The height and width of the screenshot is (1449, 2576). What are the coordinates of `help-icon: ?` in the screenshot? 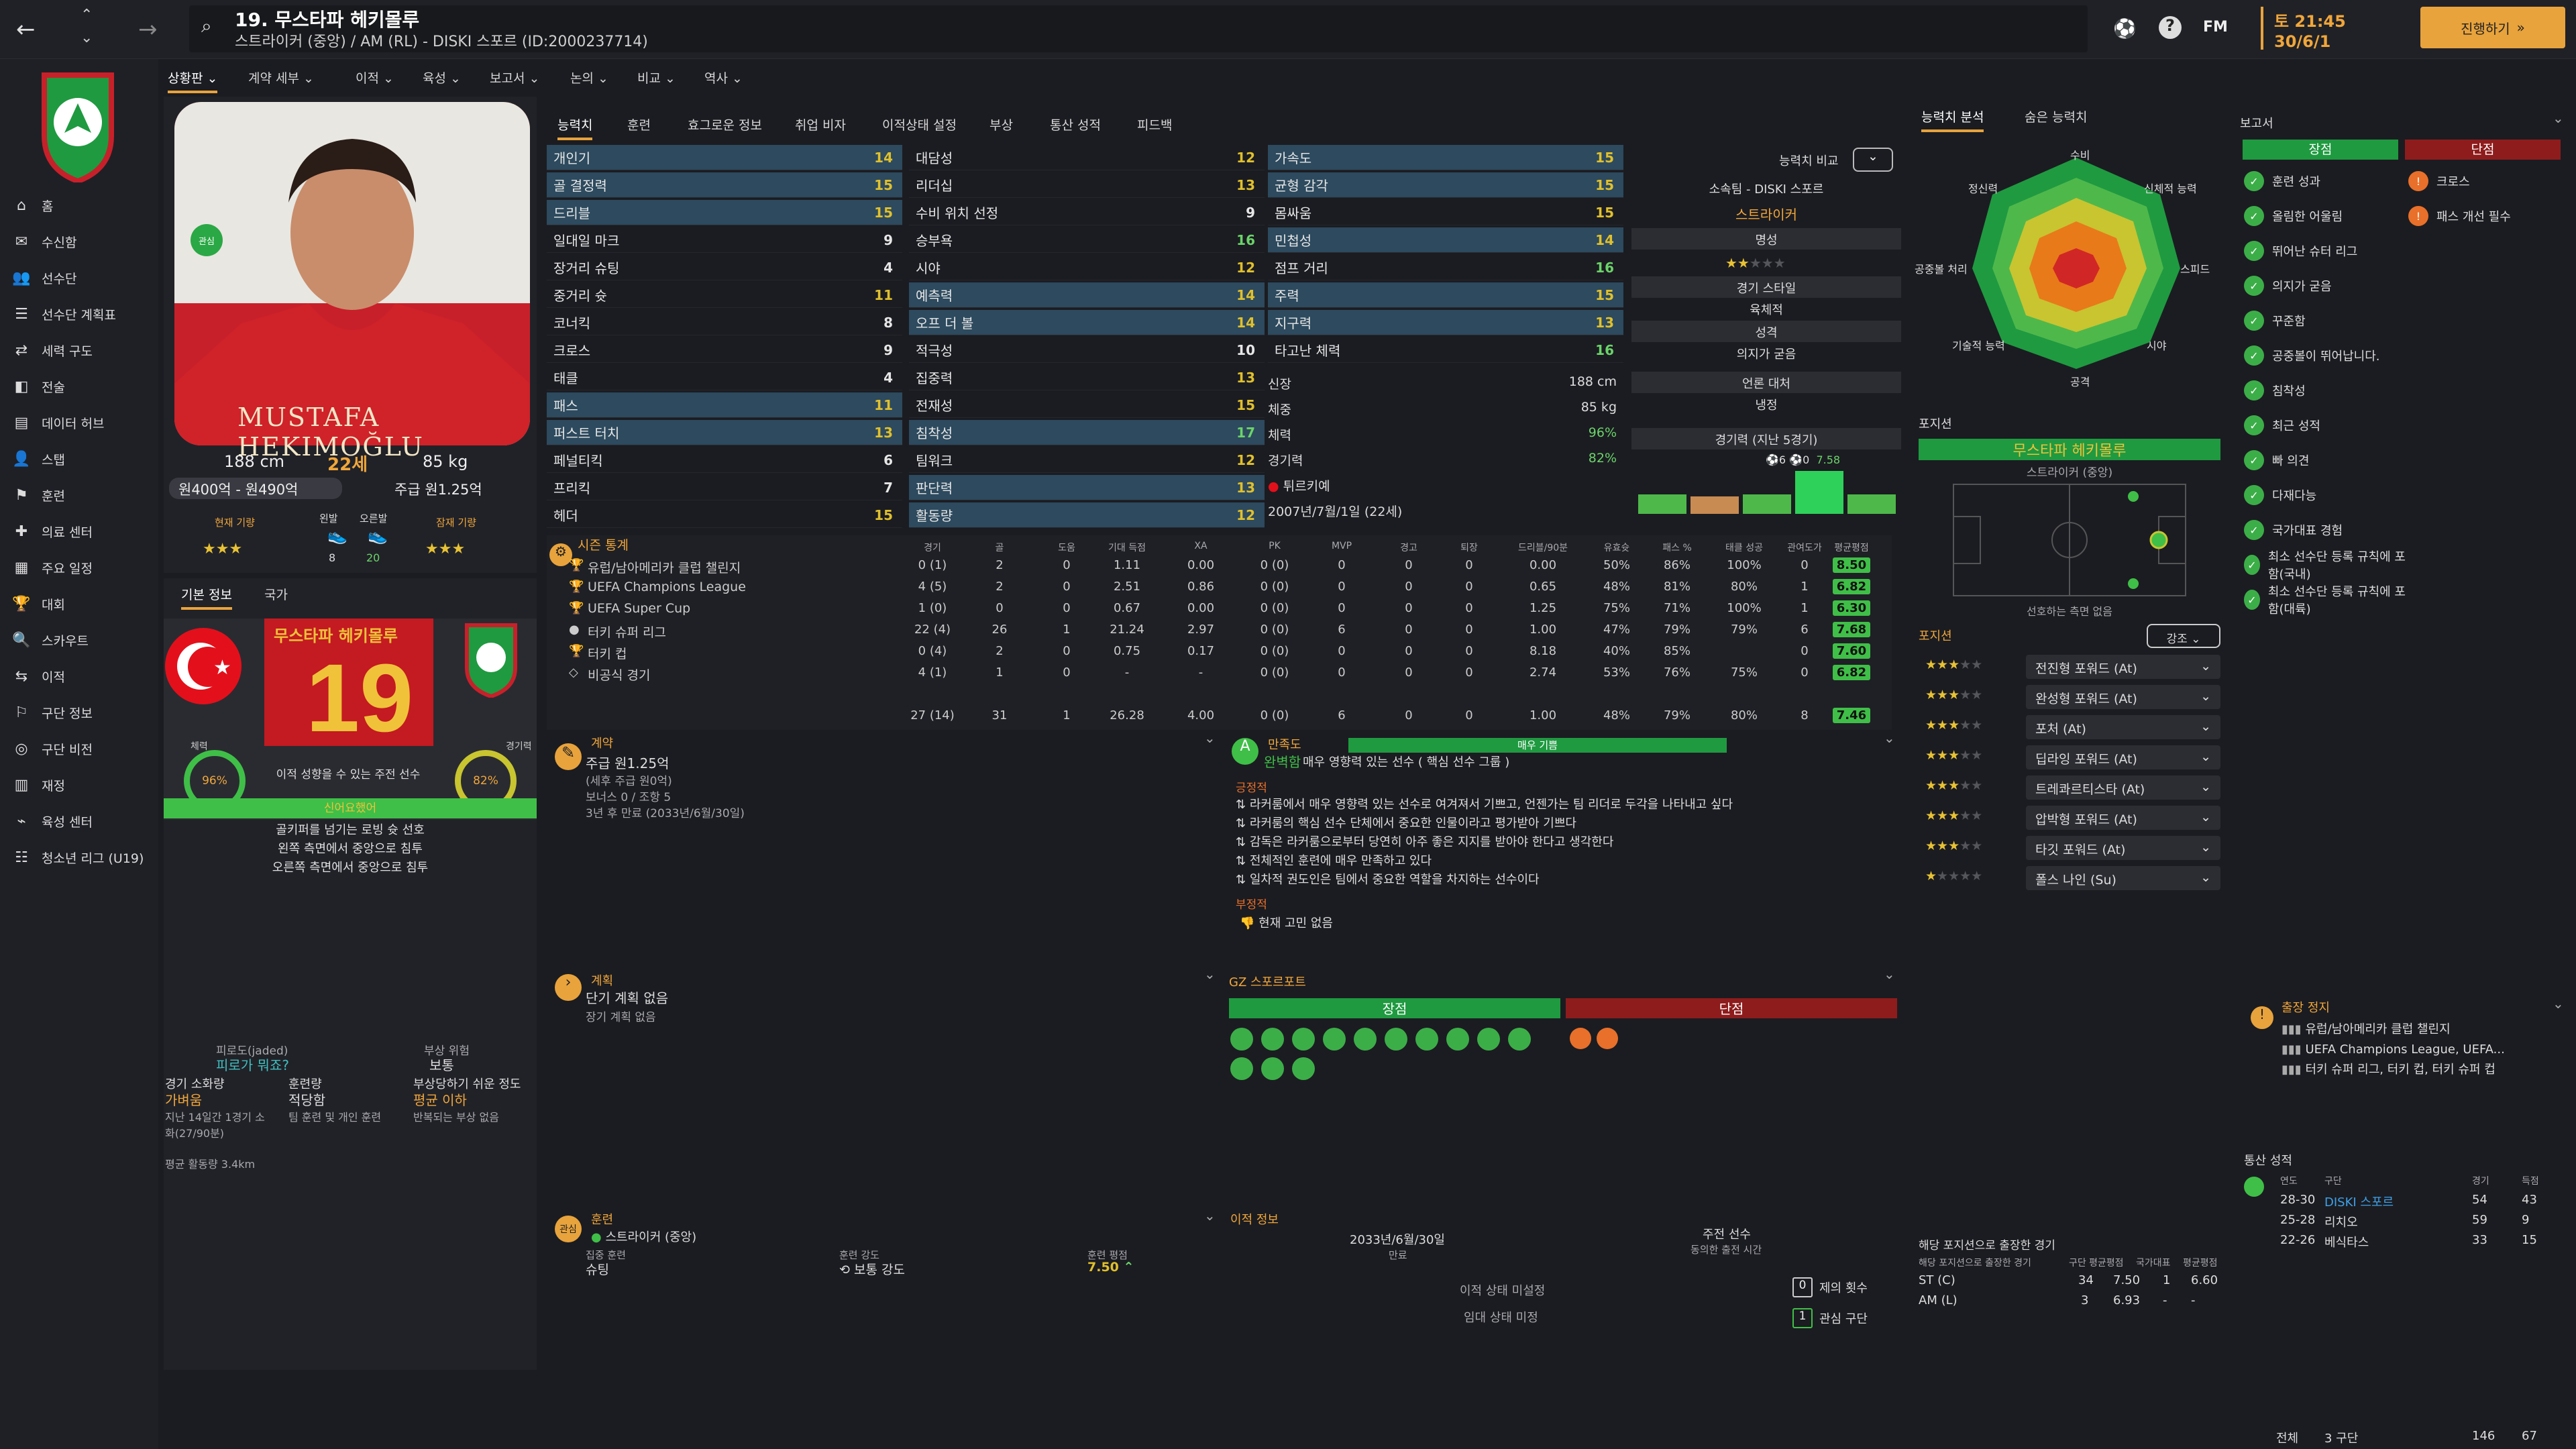 It's located at (2170, 27).